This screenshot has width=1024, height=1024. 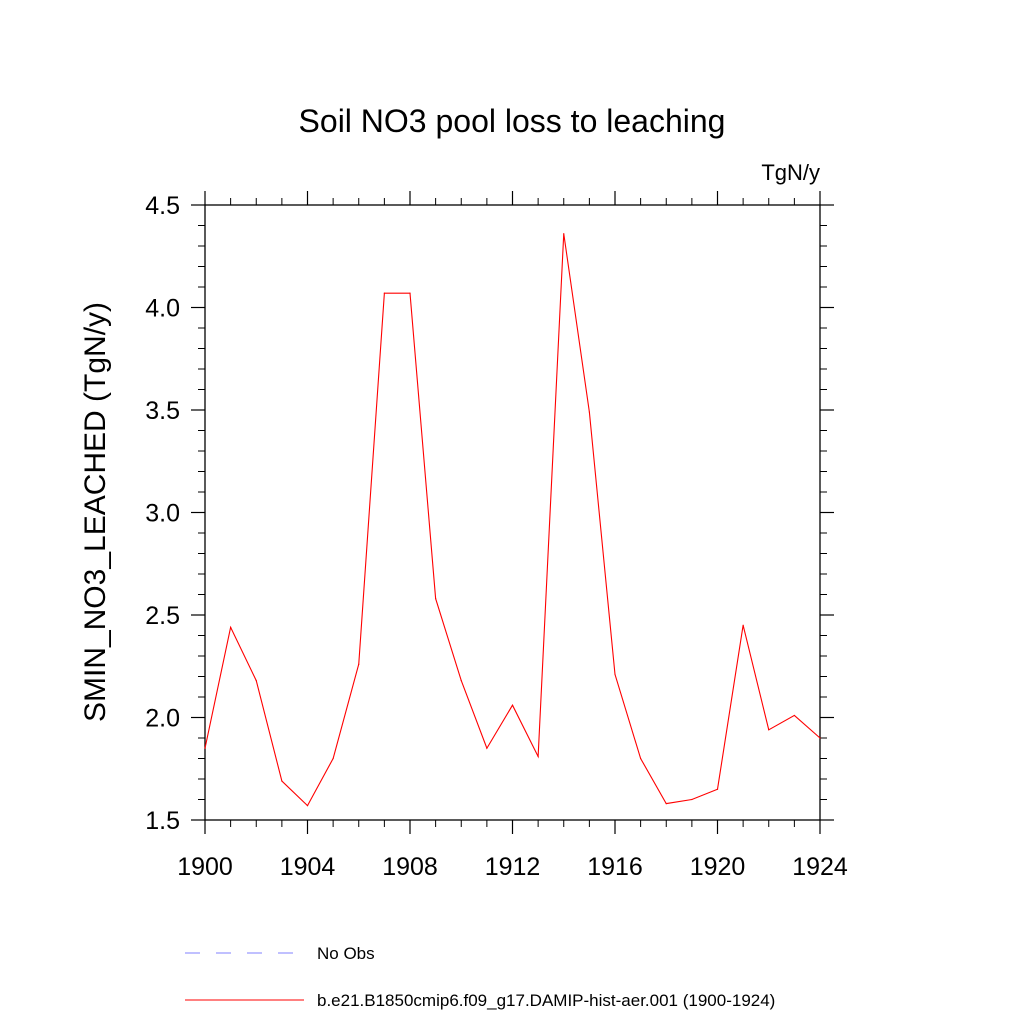 What do you see at coordinates (162, 514) in the screenshot?
I see `y-tick-label: 3.0` at bounding box center [162, 514].